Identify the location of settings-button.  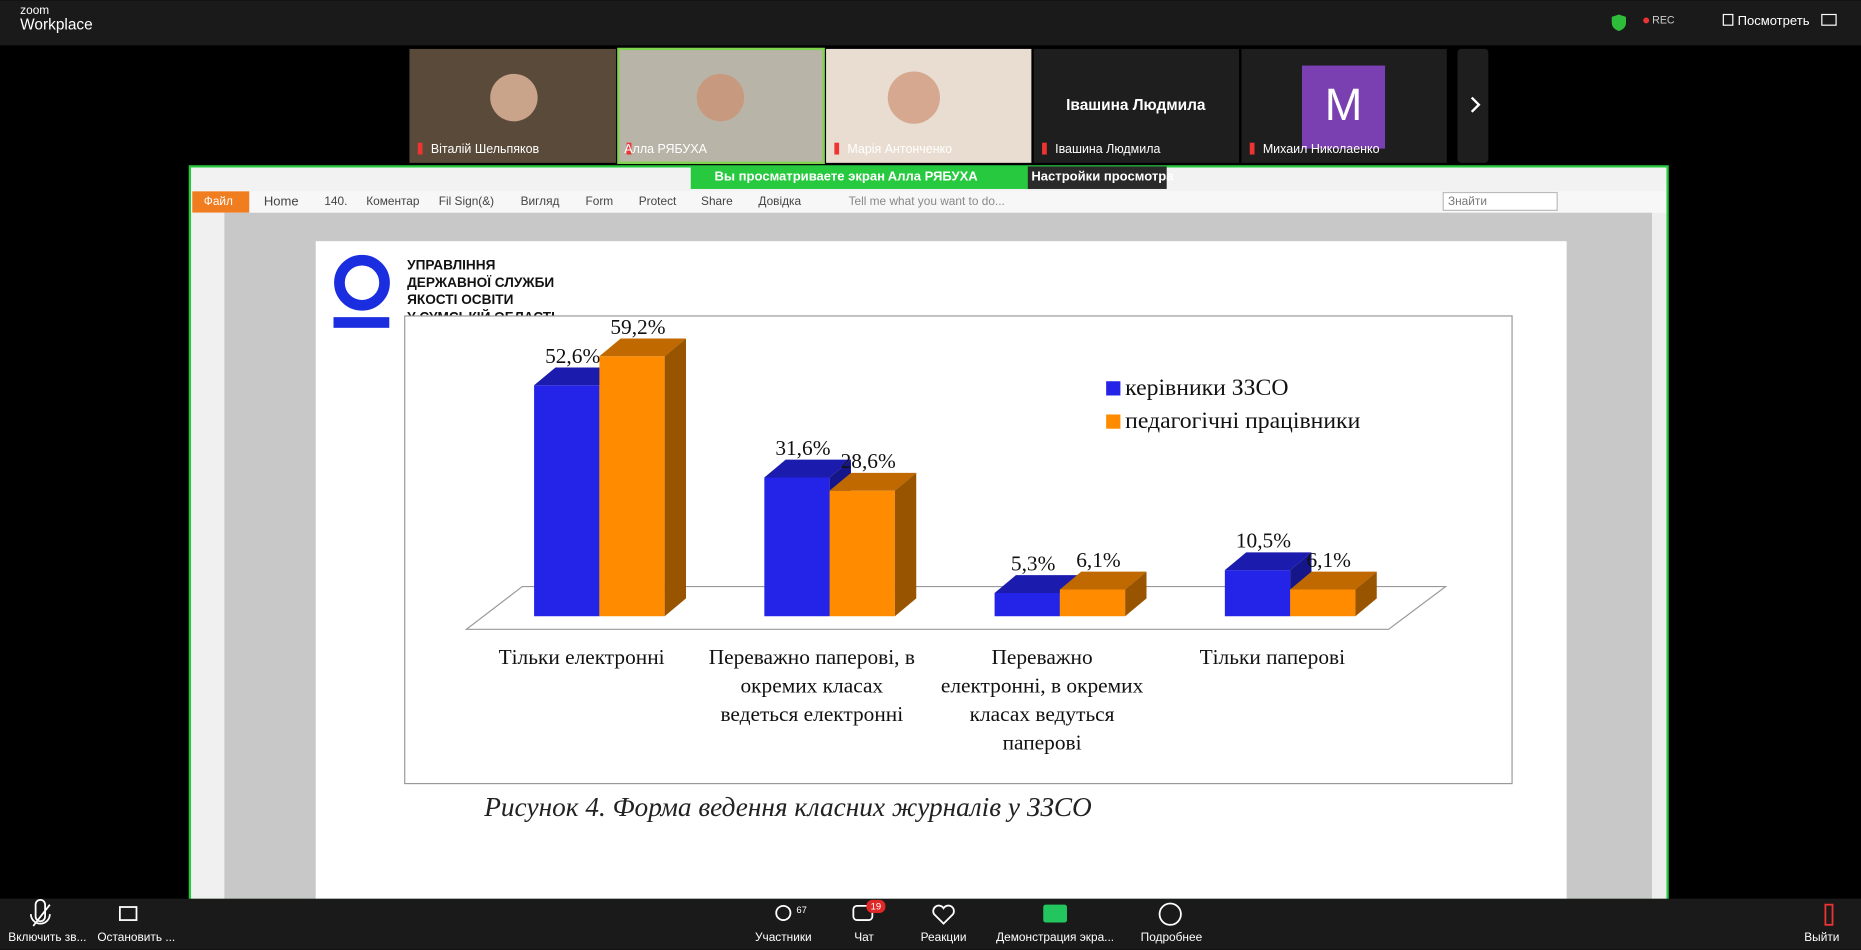
(1097, 177).